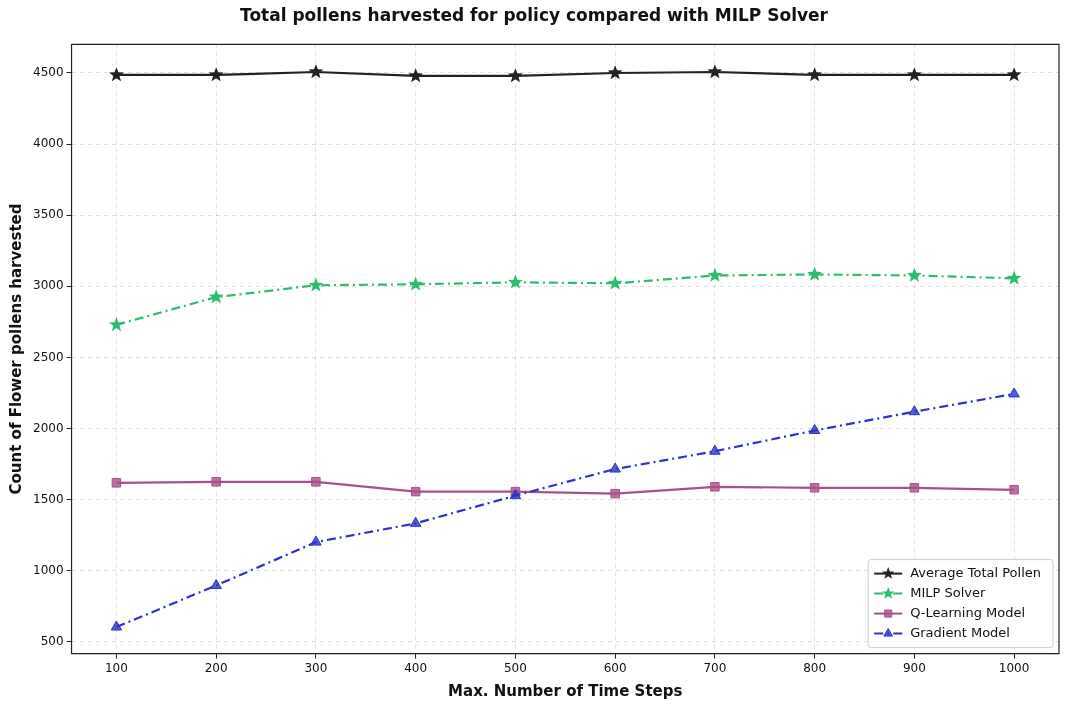  What do you see at coordinates (968, 612) in the screenshot?
I see `legend-label: Q-Learning Model` at bounding box center [968, 612].